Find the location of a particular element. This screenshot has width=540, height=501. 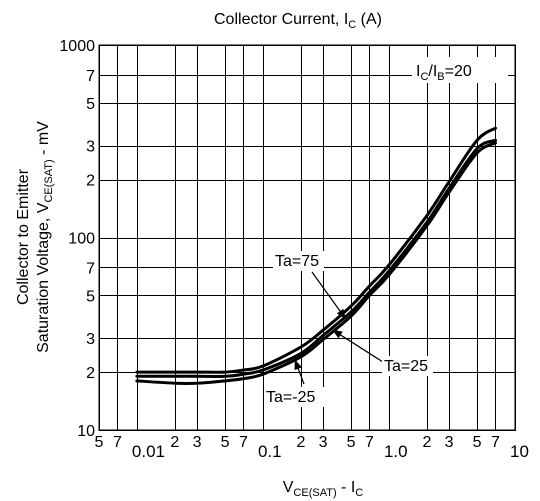

x-tick-labels: 5 7 0.01 2 3 5 7 0.1 2 3 5 7 1.0 2 3 5 7 10 is located at coordinates (312, 447).